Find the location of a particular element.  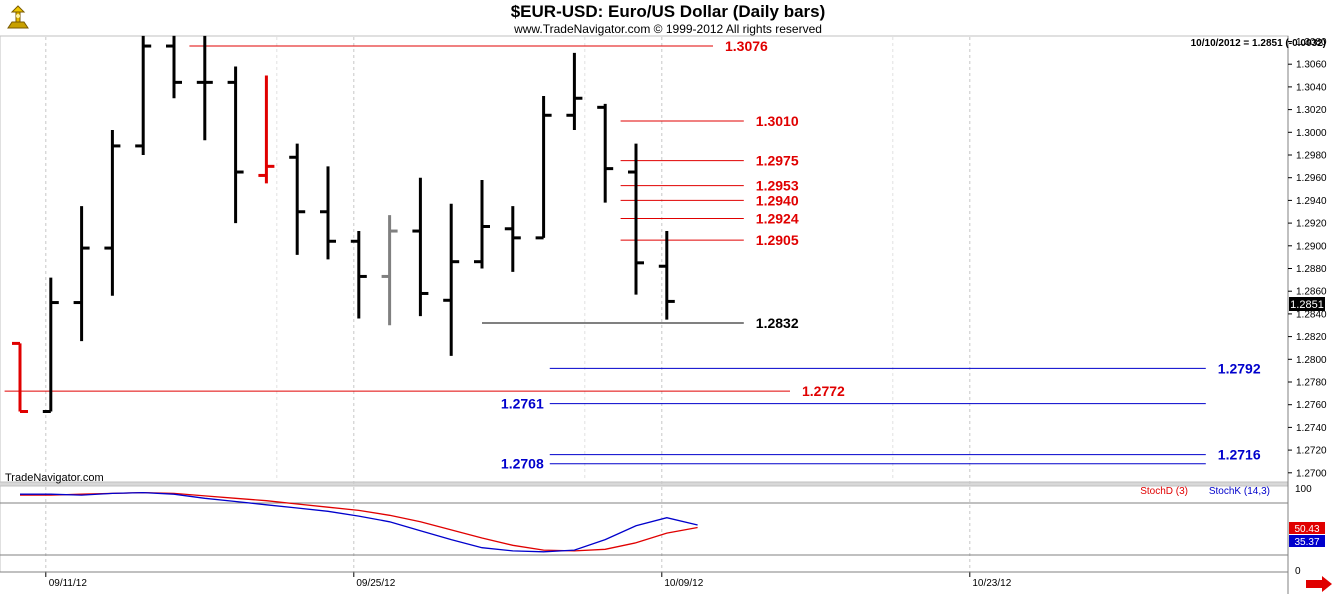

chart-title: $EUR-USD: Euro/US Dollar (Daily bars) is located at coordinates (668, 11).